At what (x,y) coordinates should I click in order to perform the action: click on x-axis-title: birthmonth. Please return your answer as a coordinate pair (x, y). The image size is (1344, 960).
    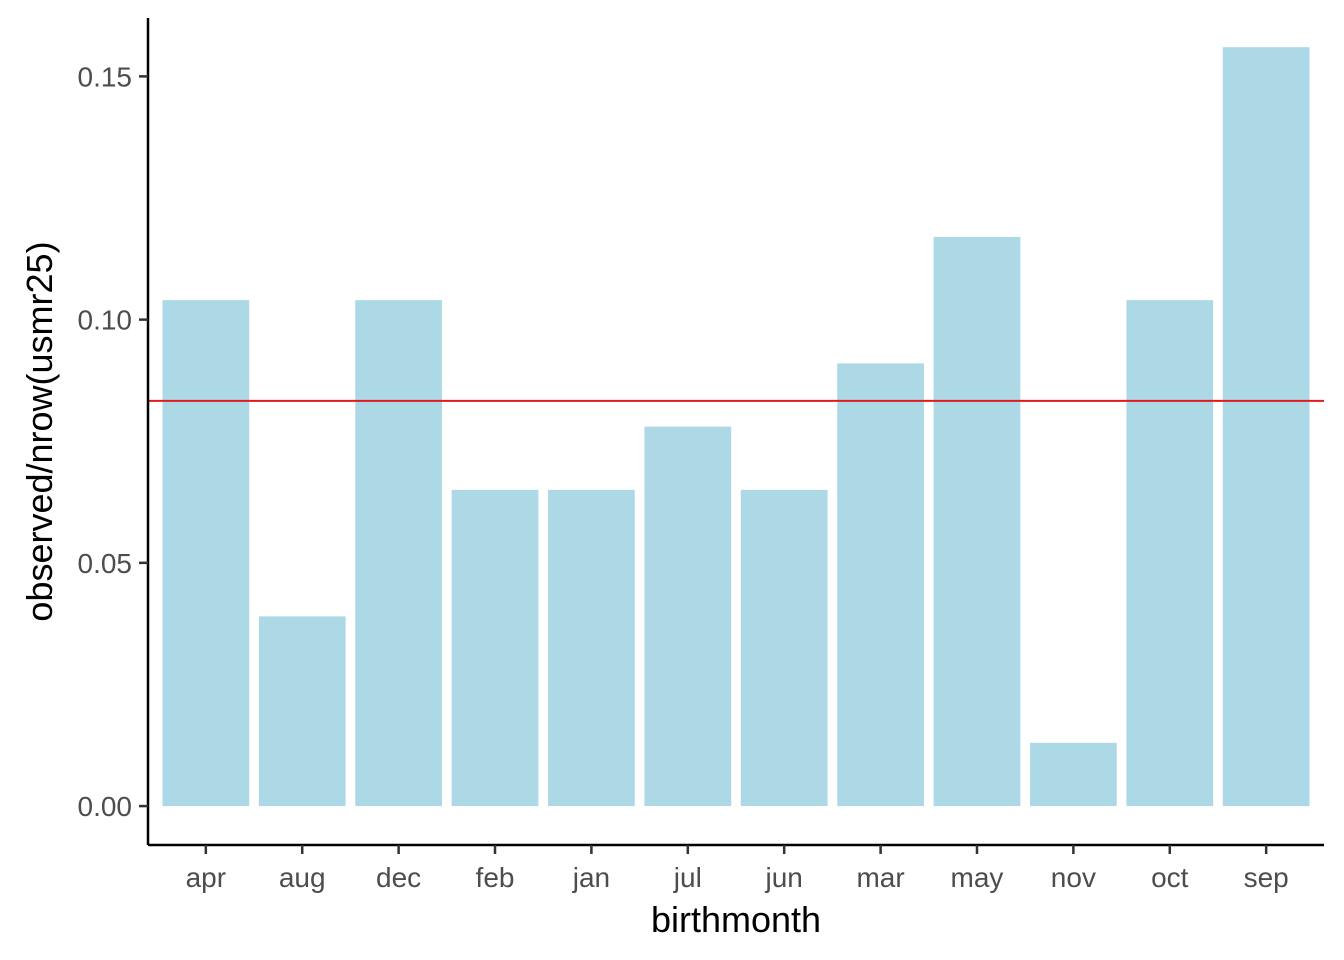
    Looking at the image, I should click on (736, 919).